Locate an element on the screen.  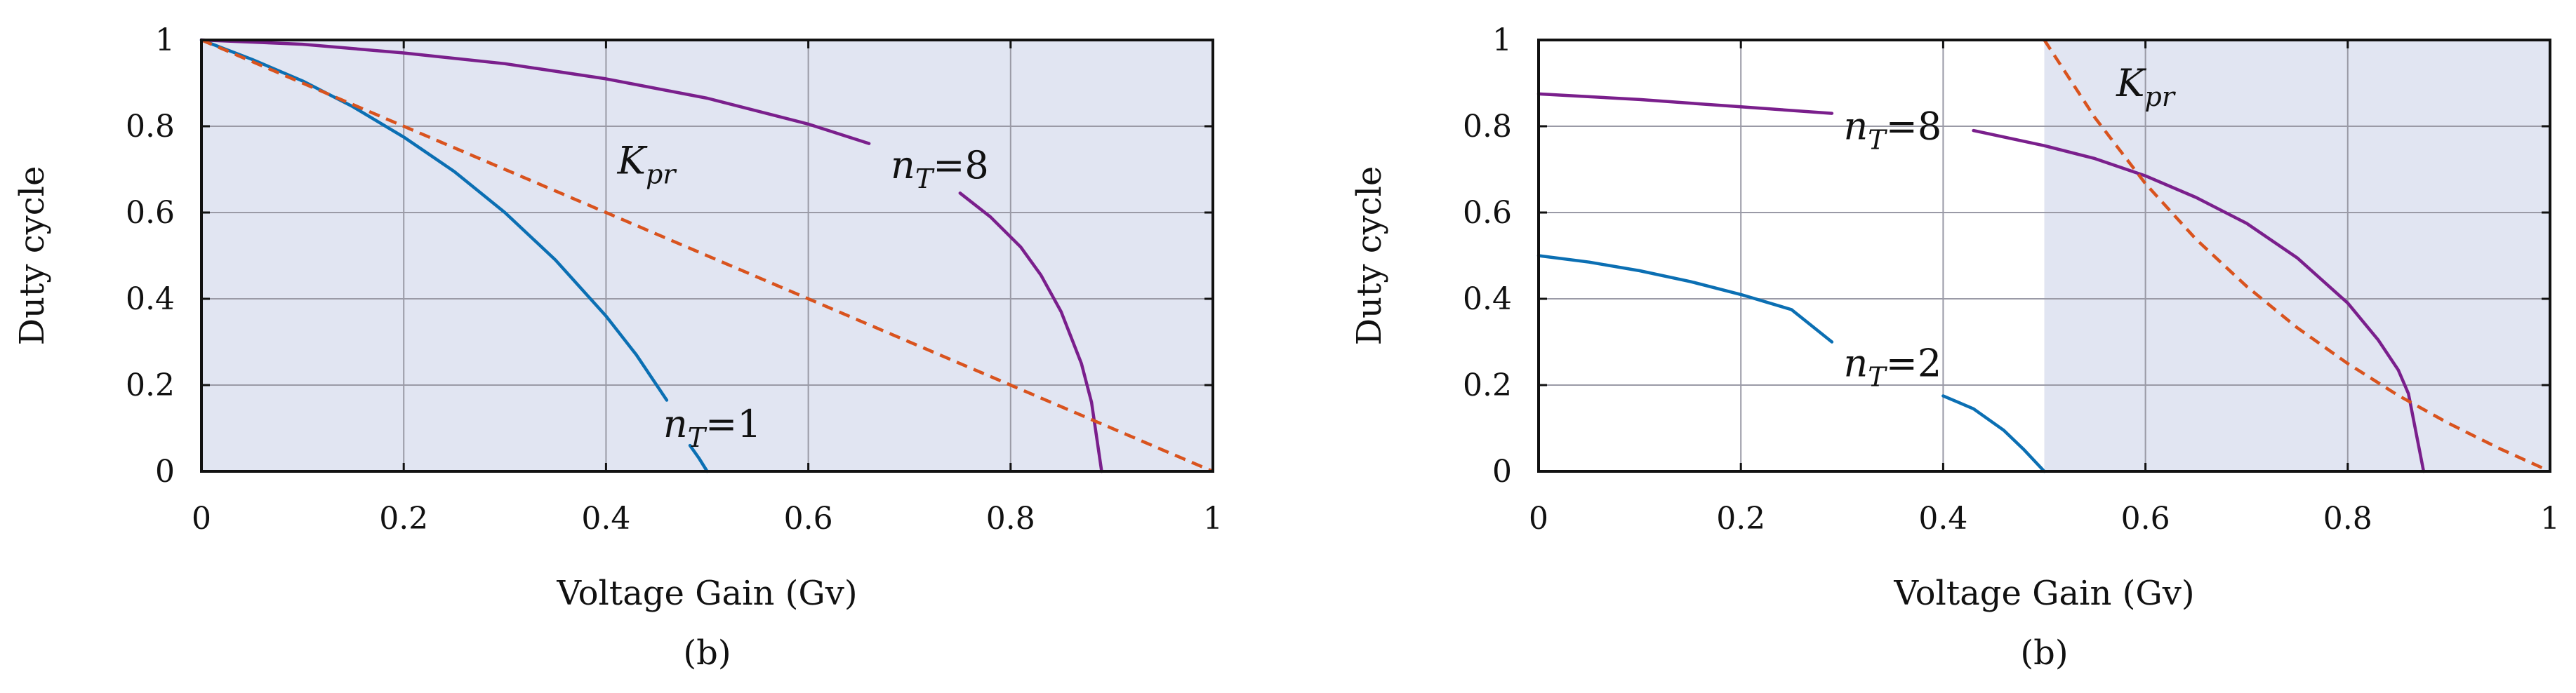
shaded-region is located at coordinates (2297, 255).